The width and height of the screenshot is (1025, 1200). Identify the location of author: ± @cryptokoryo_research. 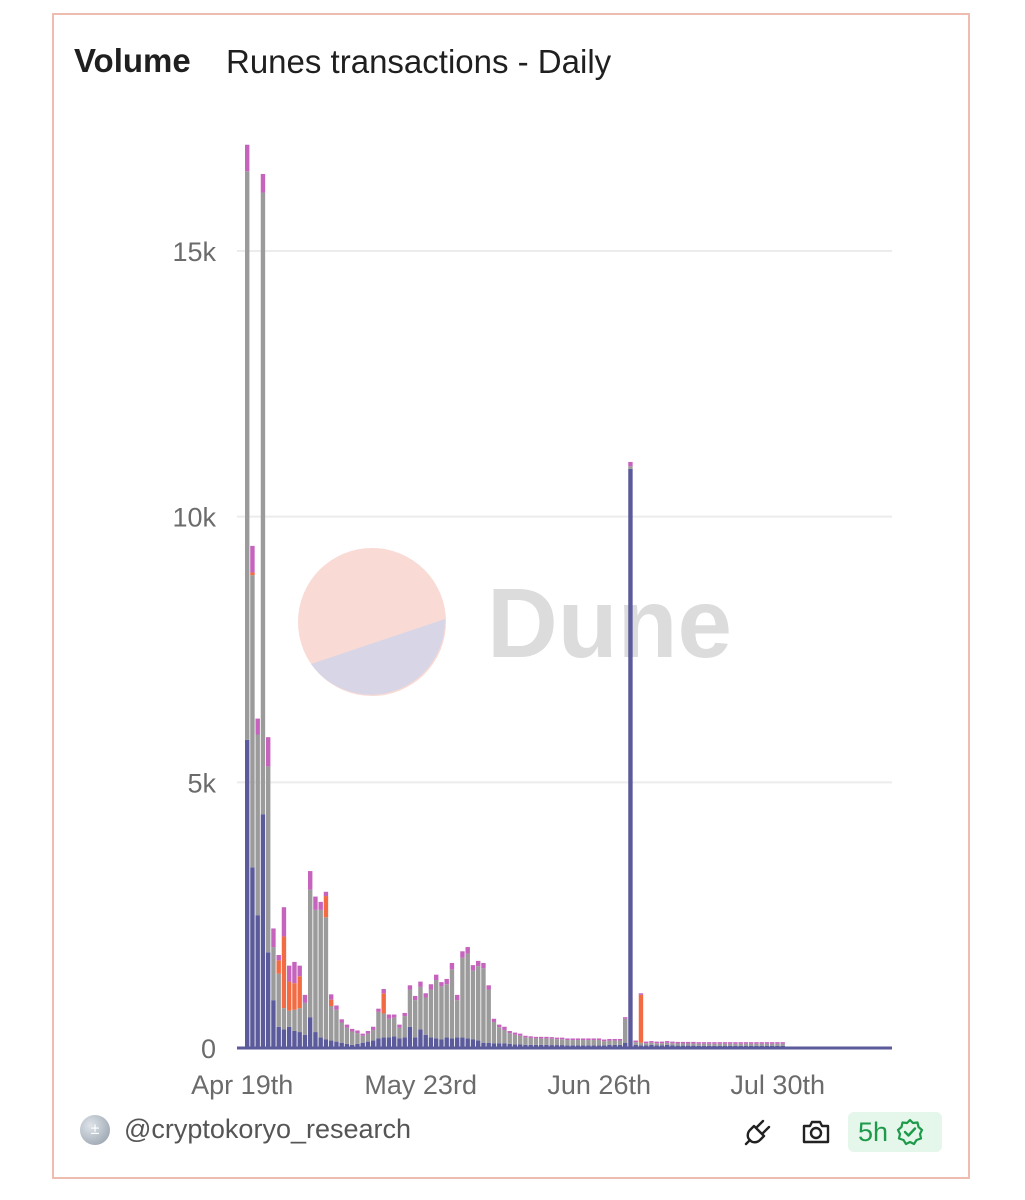
(245, 1129).